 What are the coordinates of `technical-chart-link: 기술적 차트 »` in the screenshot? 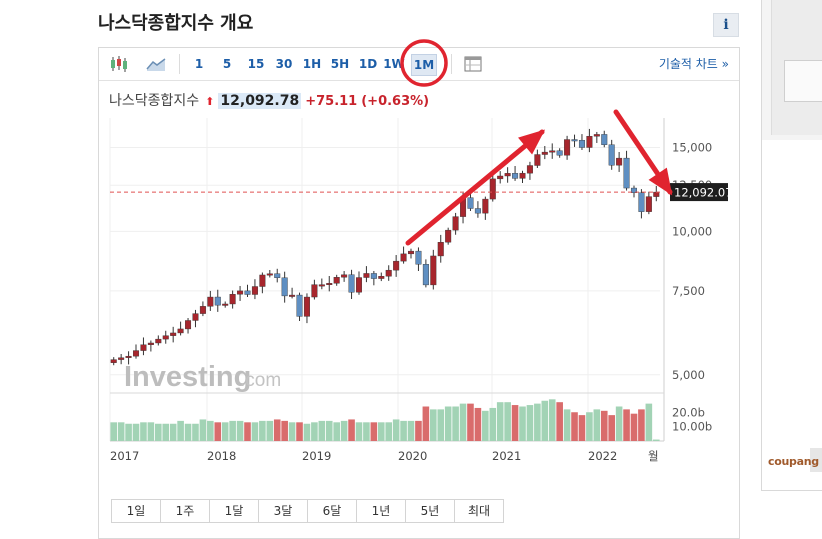 It's located at (693, 64).